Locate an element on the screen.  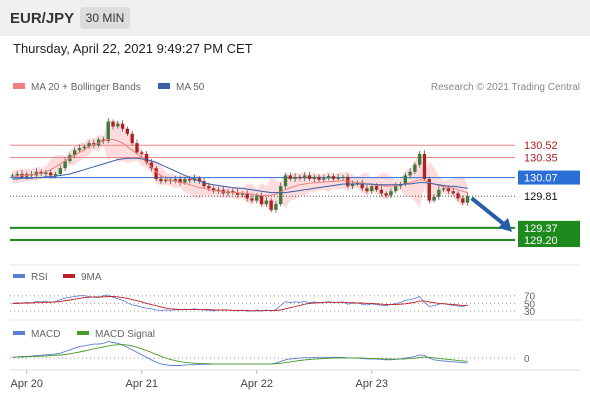
rsi-ma-line is located at coordinates (240, 304).